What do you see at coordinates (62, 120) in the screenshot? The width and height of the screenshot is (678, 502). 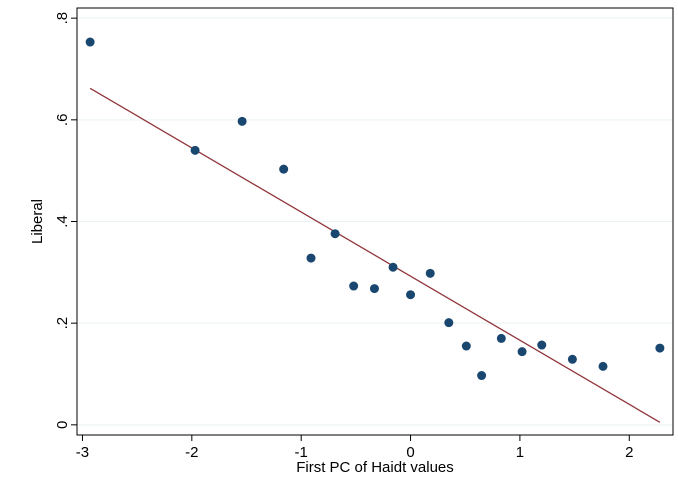 I see `y-tick-label: .6` at bounding box center [62, 120].